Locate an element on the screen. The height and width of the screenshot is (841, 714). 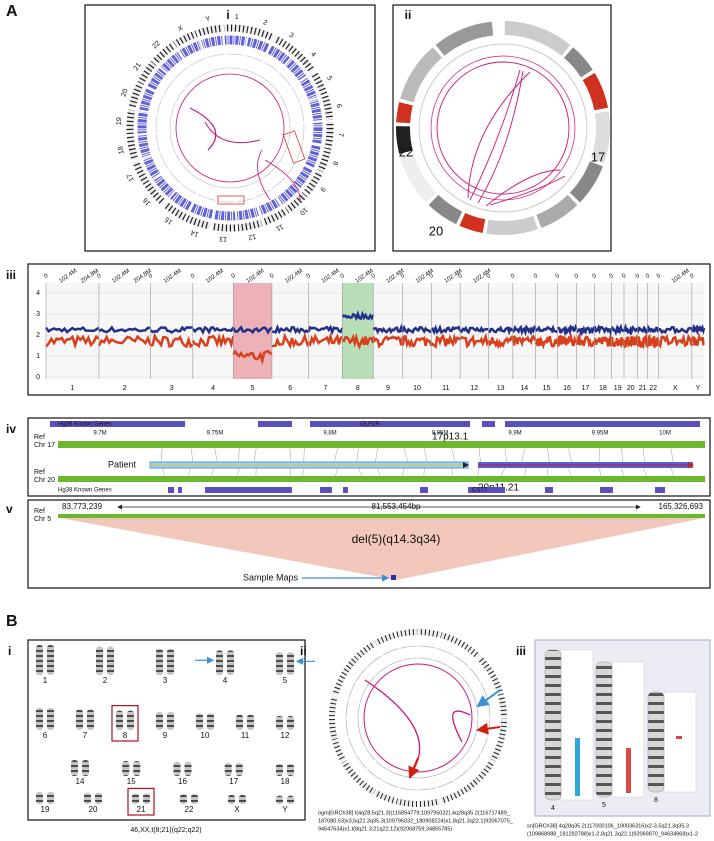
chromosome-label: 16 is located at coordinates (182, 781).